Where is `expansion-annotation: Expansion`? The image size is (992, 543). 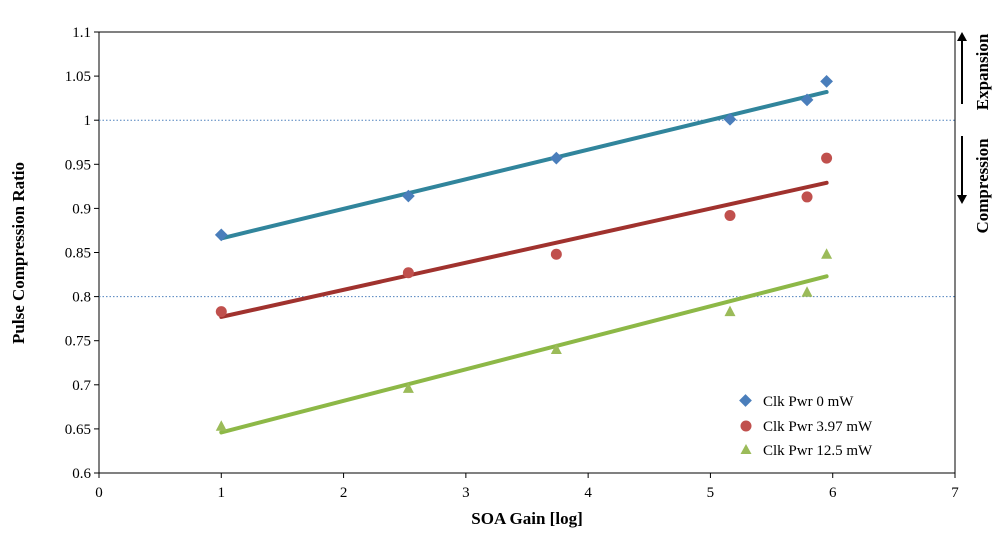
expansion-annotation: Expansion is located at coordinates (974, 71).